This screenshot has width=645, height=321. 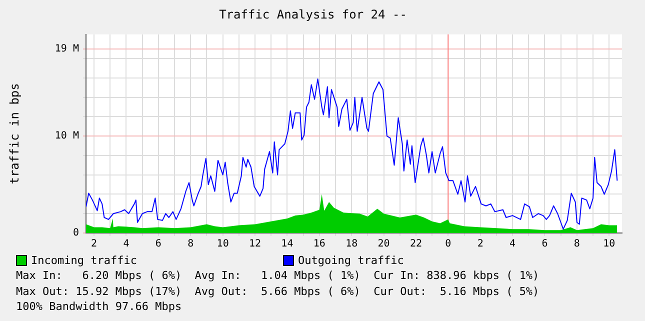 What do you see at coordinates (84, 260) in the screenshot?
I see `legend-label: Incoming traffic` at bounding box center [84, 260].